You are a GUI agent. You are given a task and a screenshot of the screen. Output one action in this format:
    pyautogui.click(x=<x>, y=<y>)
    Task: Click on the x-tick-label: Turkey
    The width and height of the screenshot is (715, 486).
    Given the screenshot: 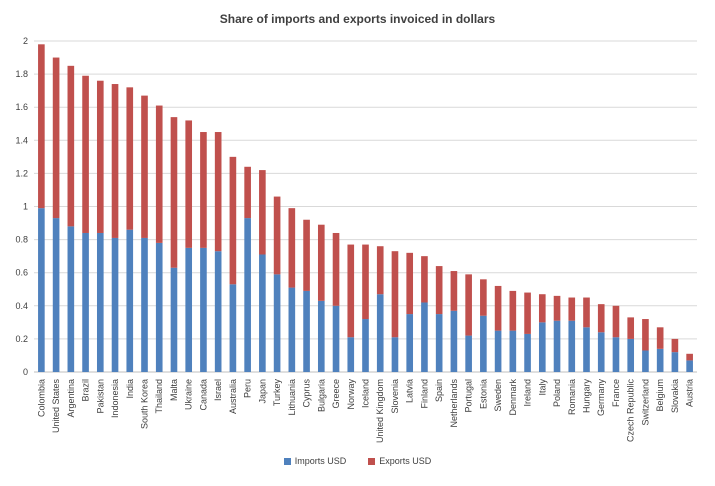 What is the action you would take?
    pyautogui.click(x=277, y=393)
    